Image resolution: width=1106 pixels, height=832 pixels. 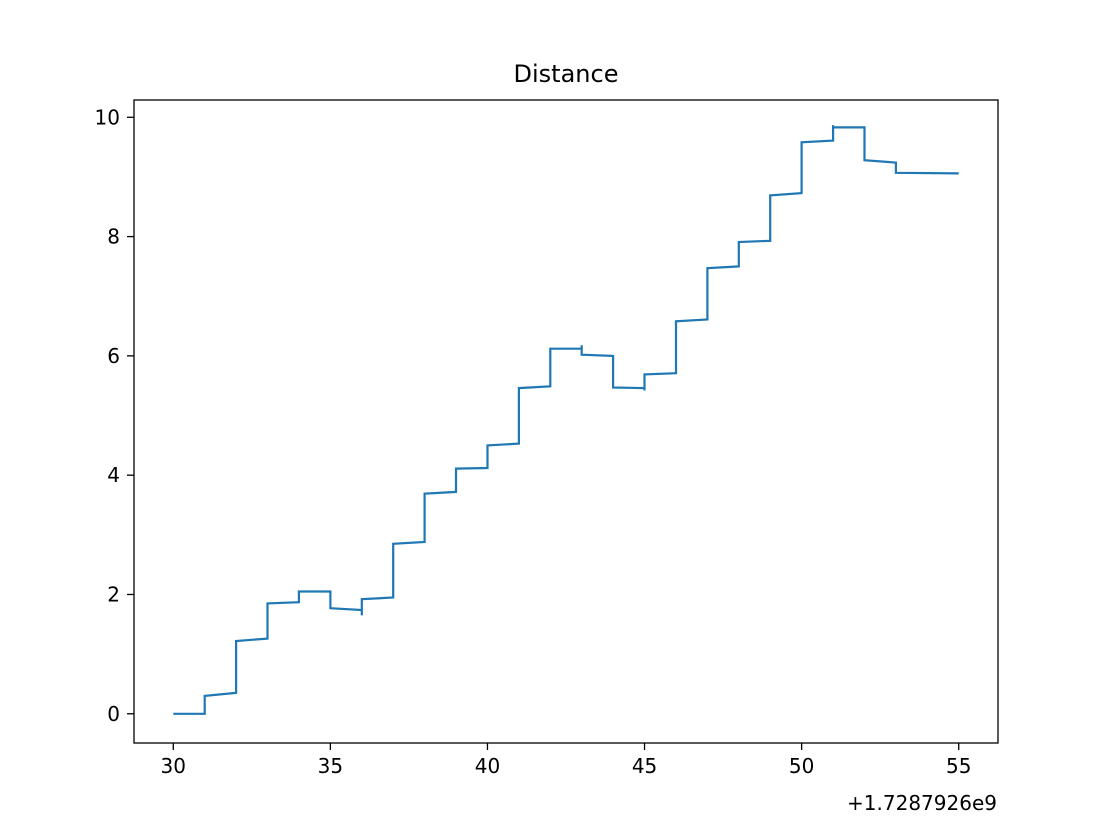 I want to click on y-tick-label: 8, so click(x=113, y=237).